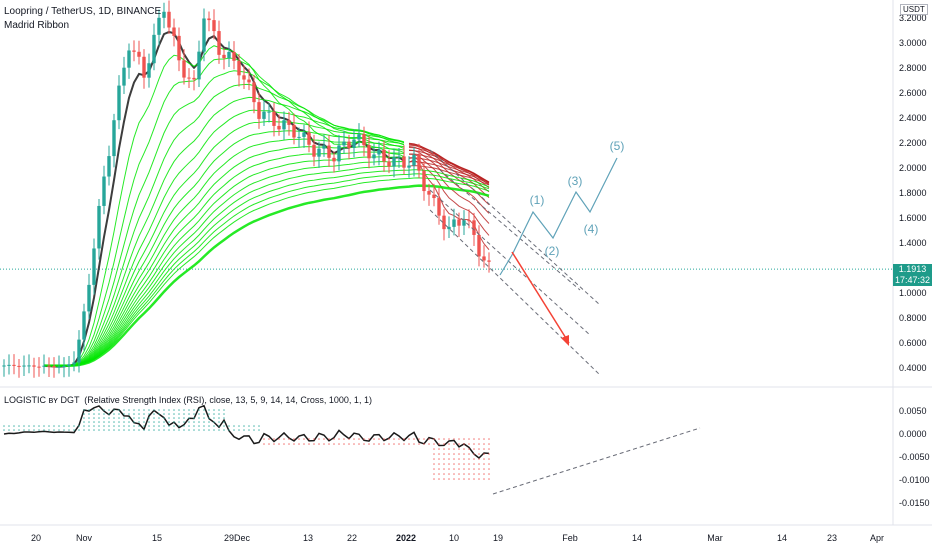  Describe the element at coordinates (498, 538) in the screenshot. I see `time-tick-label: 19` at that location.